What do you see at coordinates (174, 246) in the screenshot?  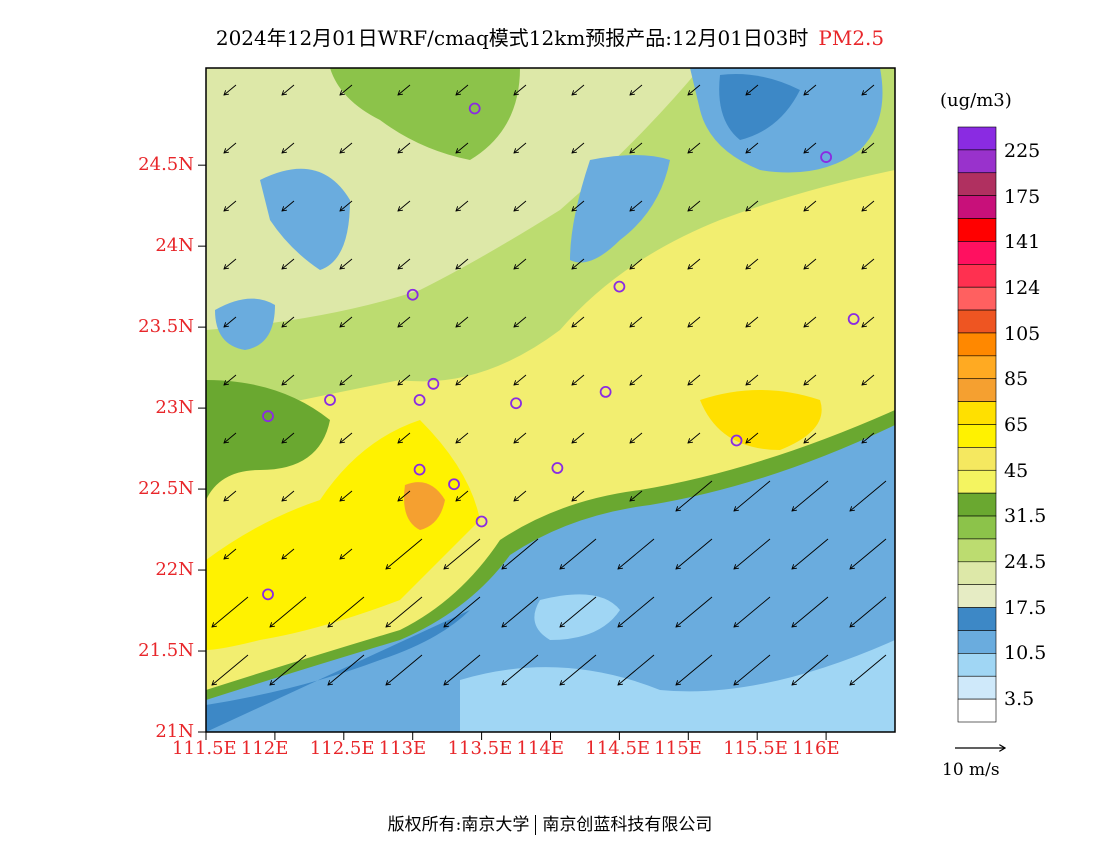 I see `lat-label: 24N` at bounding box center [174, 246].